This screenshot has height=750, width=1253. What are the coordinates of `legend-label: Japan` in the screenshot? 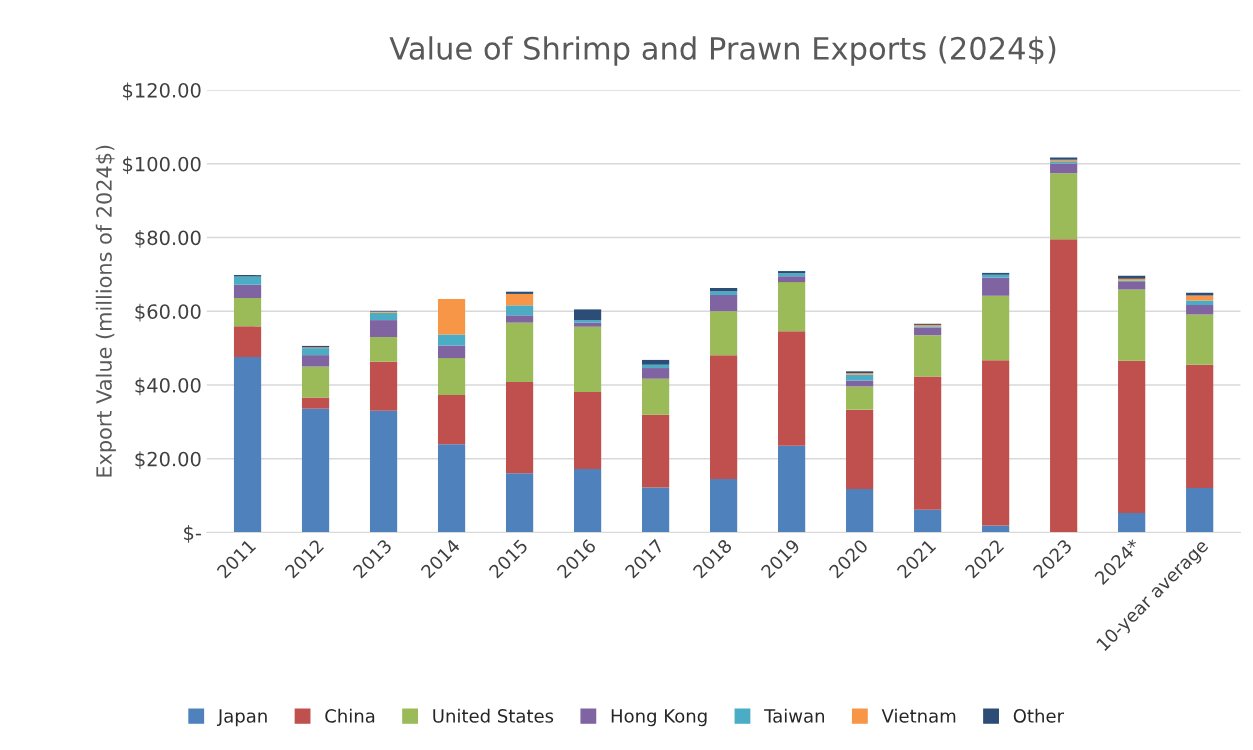 It's located at (241, 718).